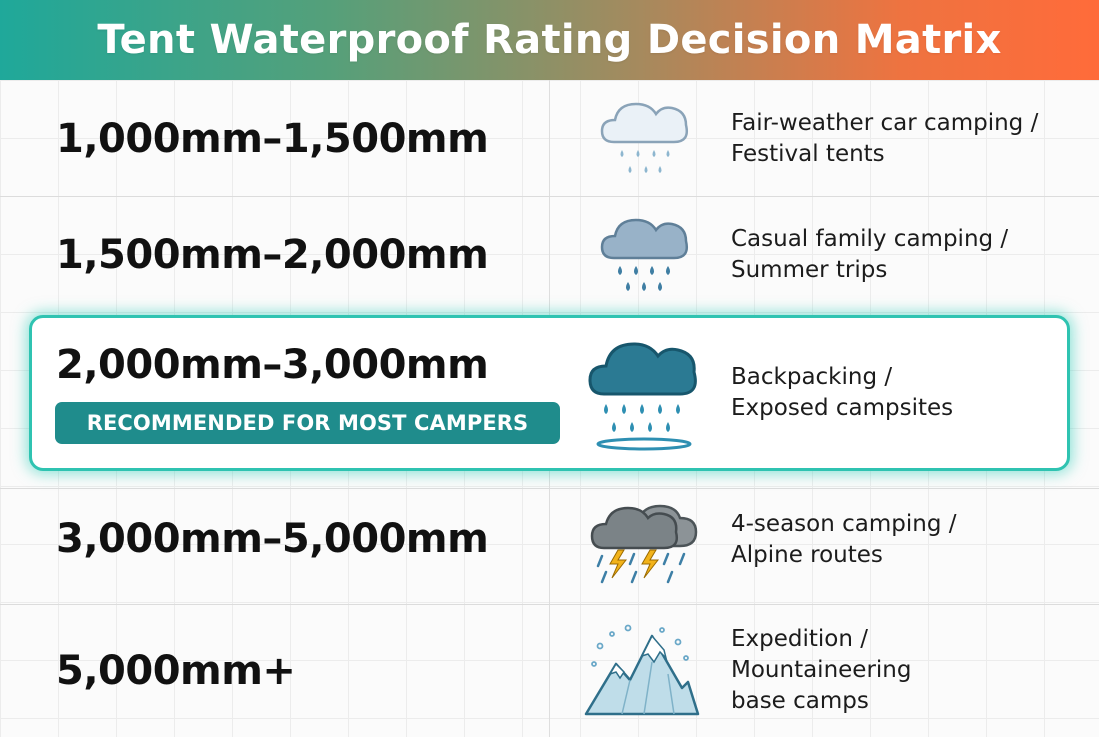  What do you see at coordinates (842, 408) in the screenshot?
I see `use-case-line: Exposed campsites` at bounding box center [842, 408].